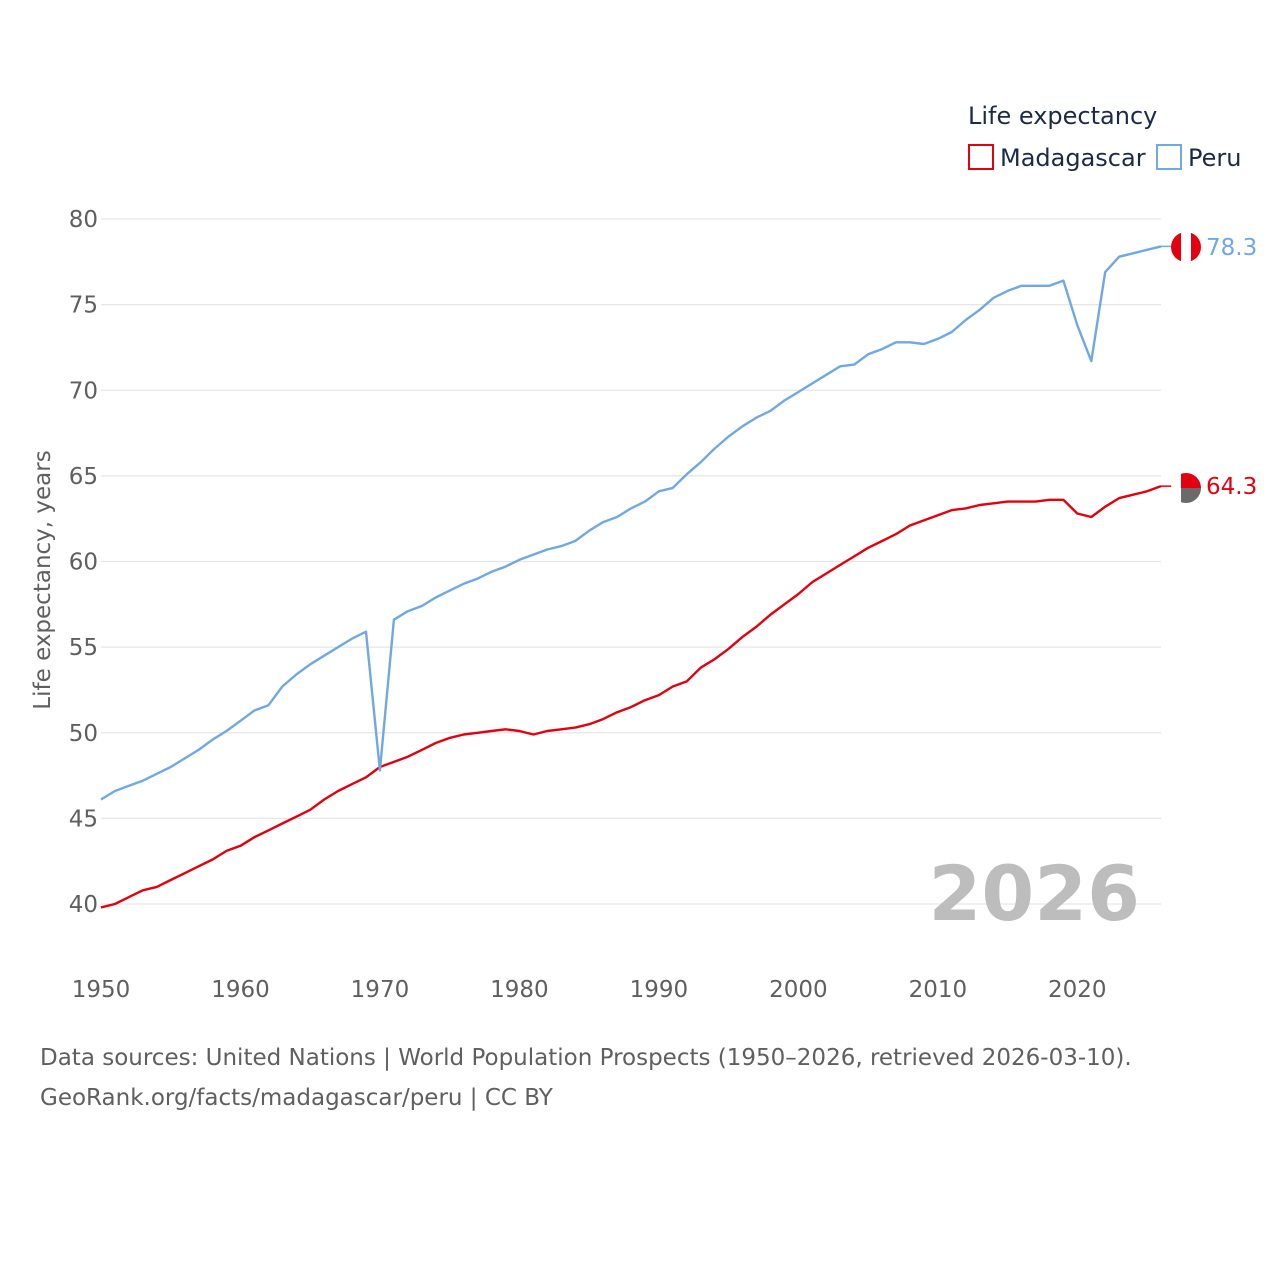 This screenshot has width=1280, height=1280. I want to click on legend-item-peru: Peru, so click(1198, 158).